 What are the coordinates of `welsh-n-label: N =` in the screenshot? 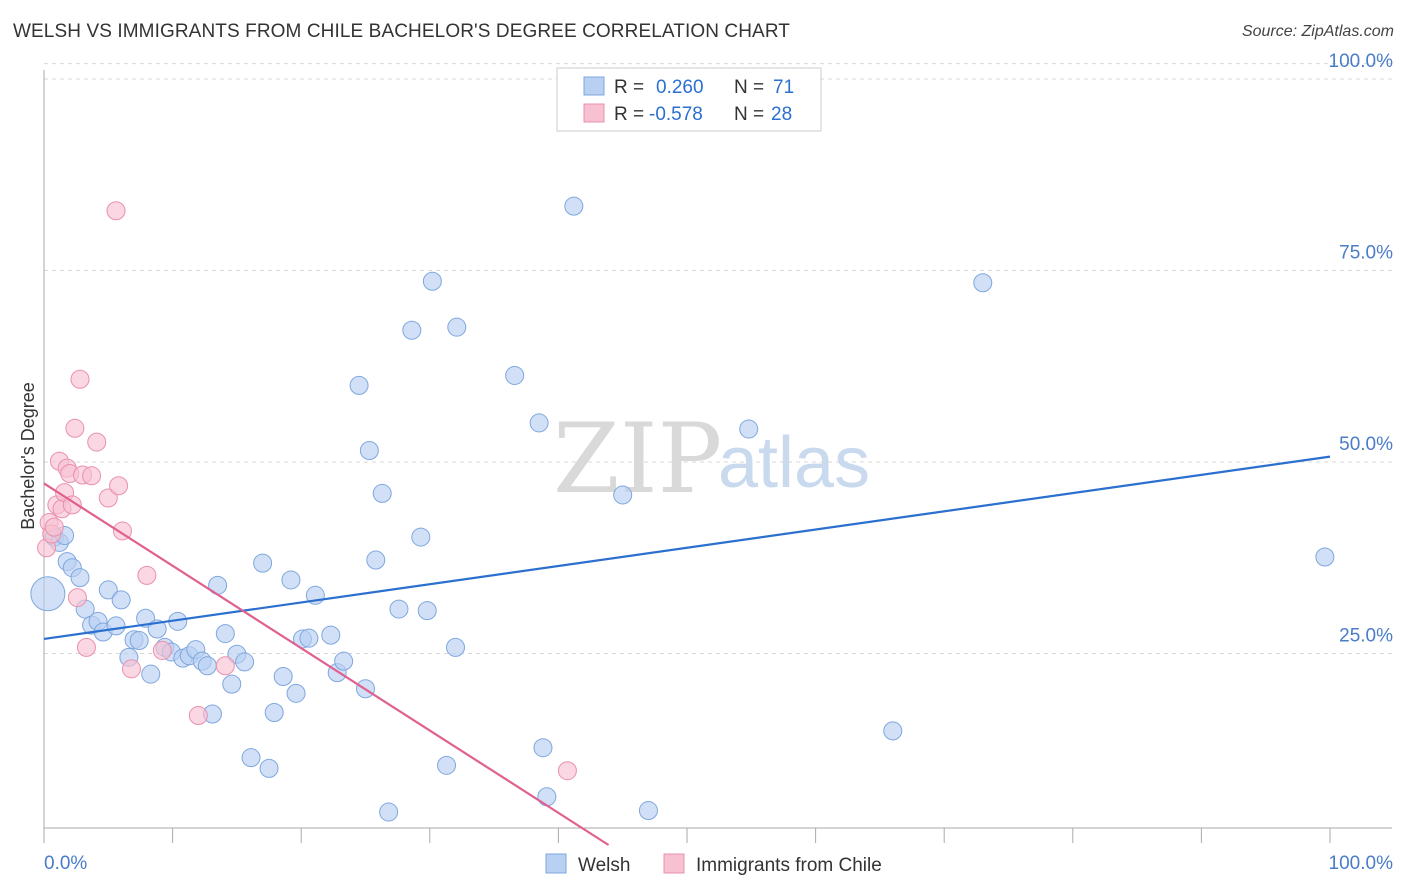 It's located at (749, 87).